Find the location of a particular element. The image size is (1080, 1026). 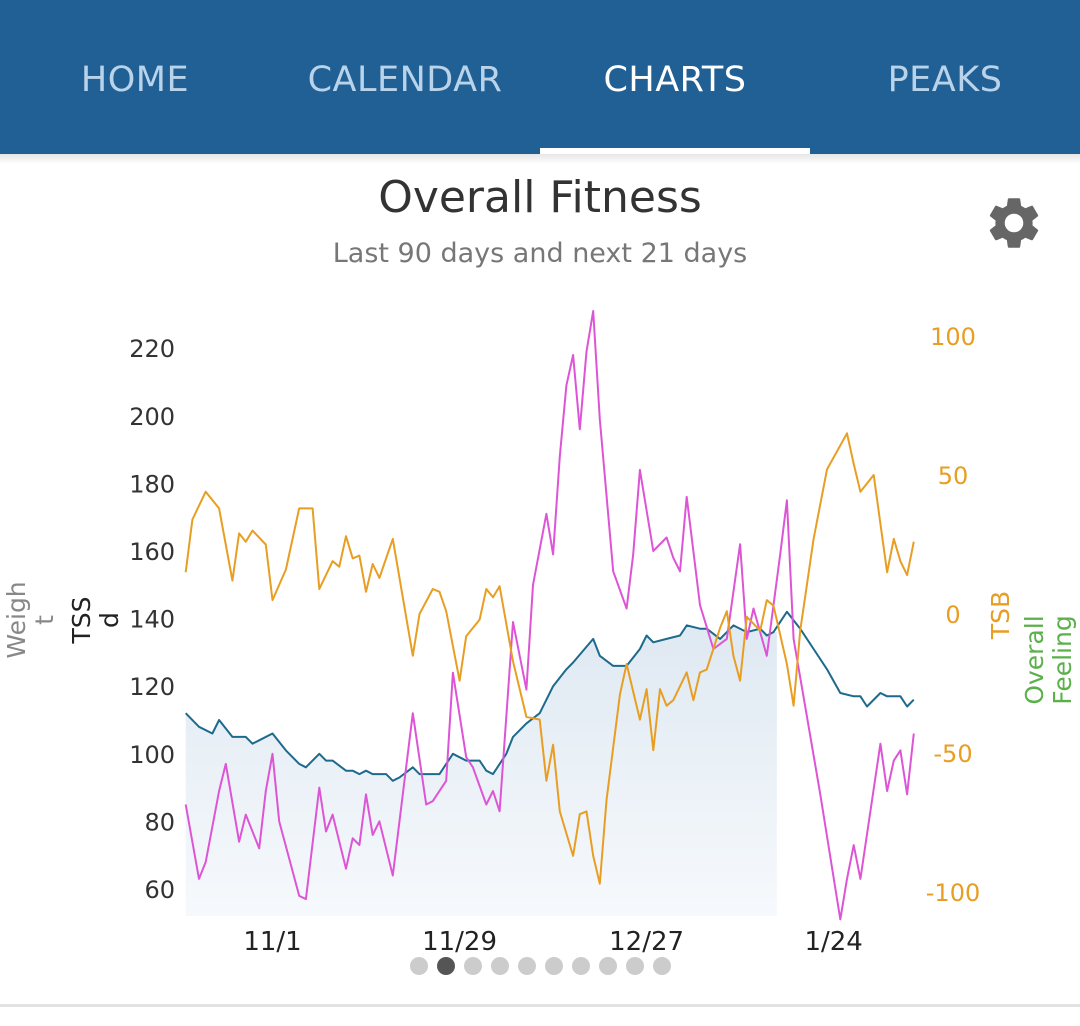

right-axis-tick: -100 is located at coordinates (953, 893).